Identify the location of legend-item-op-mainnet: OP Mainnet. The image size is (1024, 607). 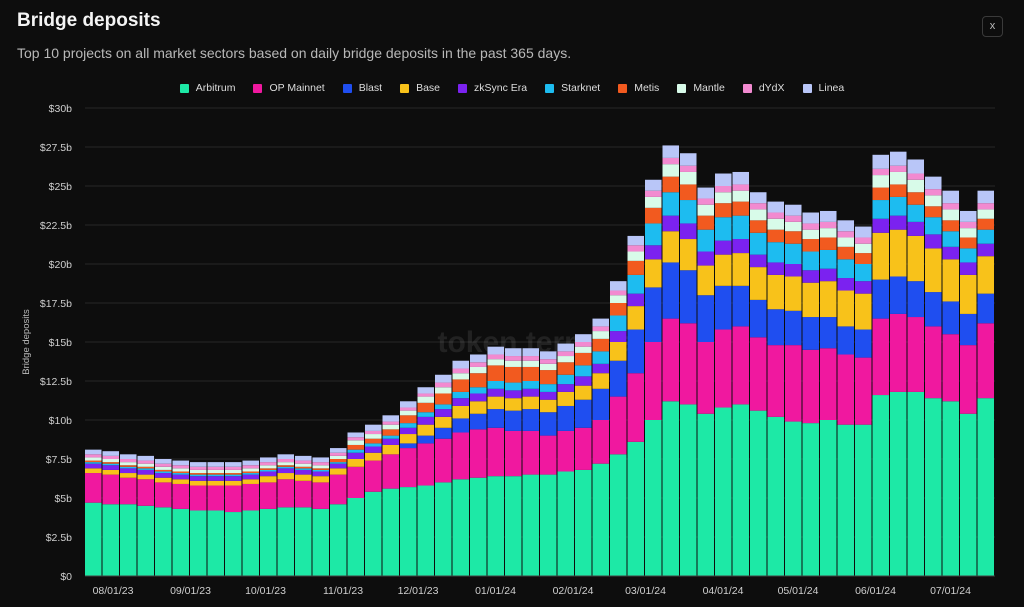
(289, 88).